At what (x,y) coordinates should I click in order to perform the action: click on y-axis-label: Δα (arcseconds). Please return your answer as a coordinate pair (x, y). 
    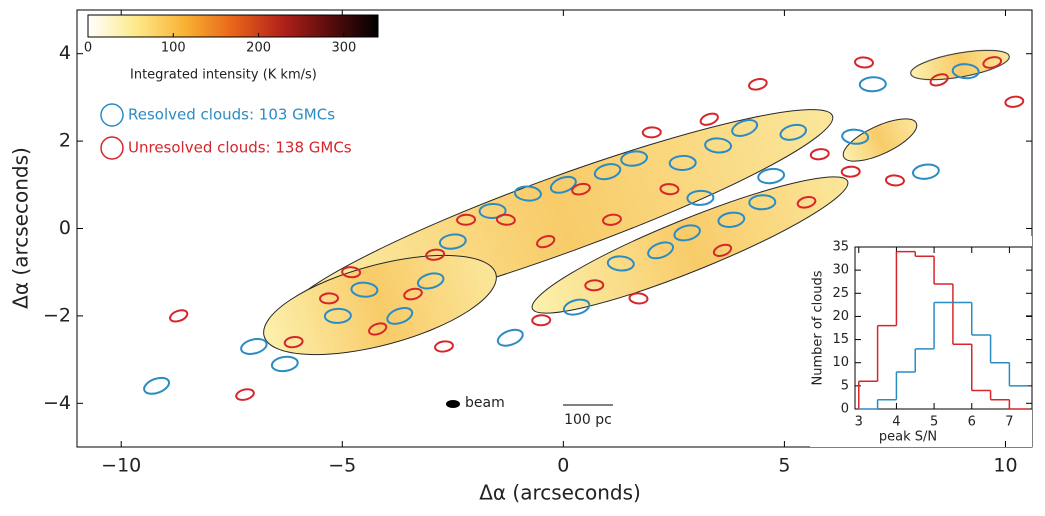
    Looking at the image, I should click on (21, 228).